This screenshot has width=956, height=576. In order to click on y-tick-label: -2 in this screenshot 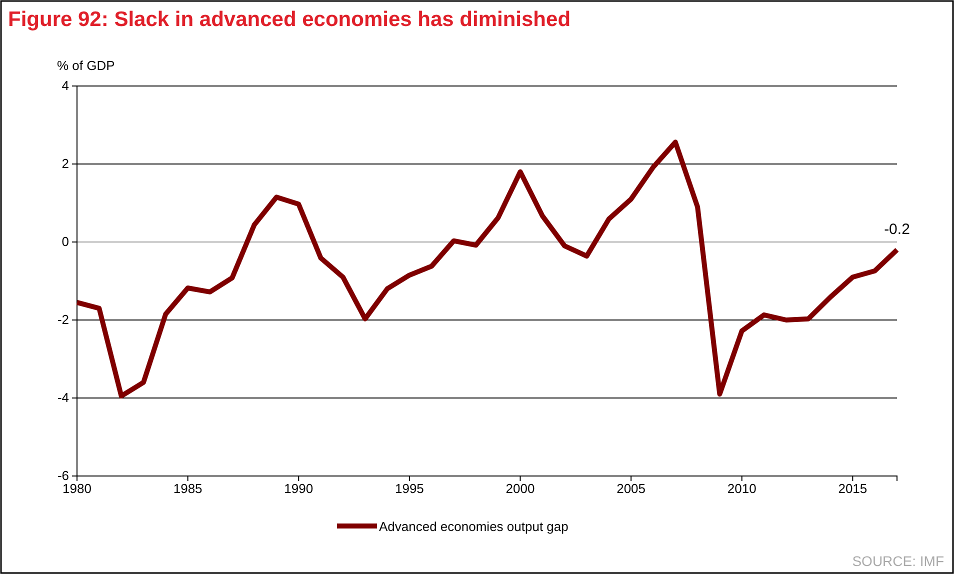, I will do `click(63, 320)`.